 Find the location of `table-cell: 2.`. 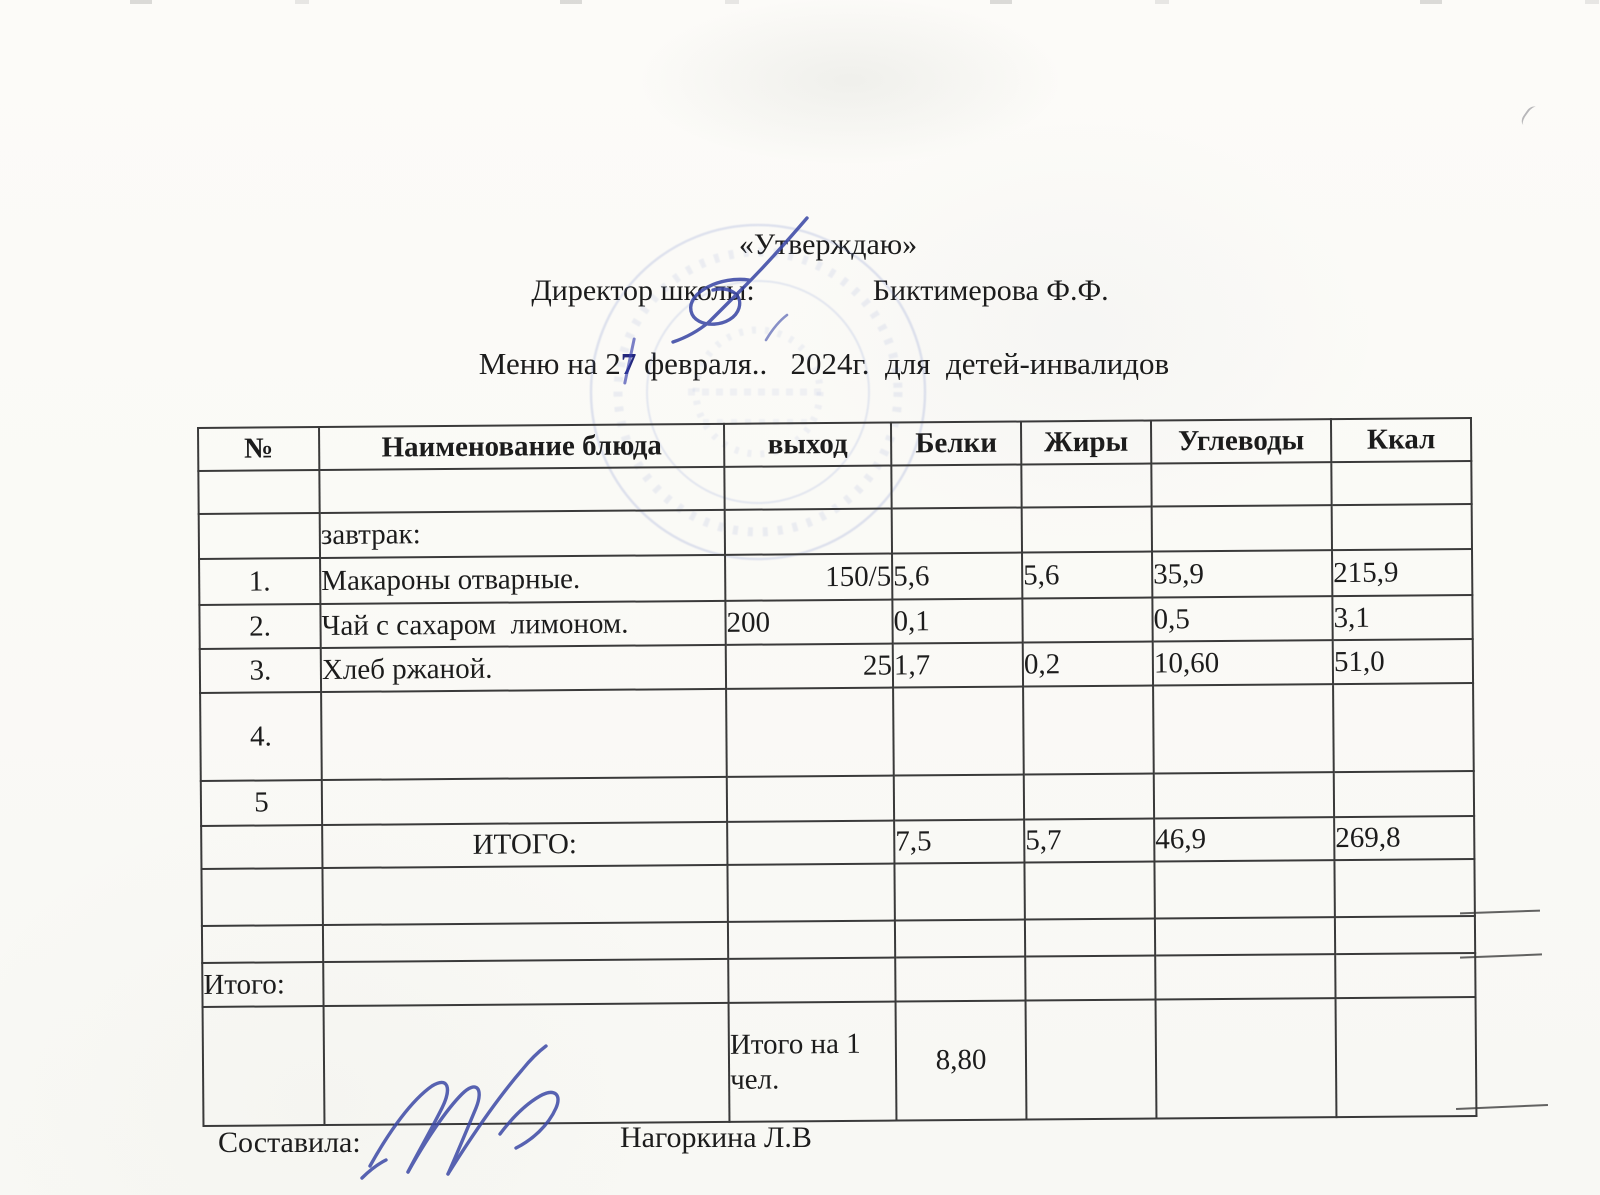

table-cell: 2. is located at coordinates (260, 626).